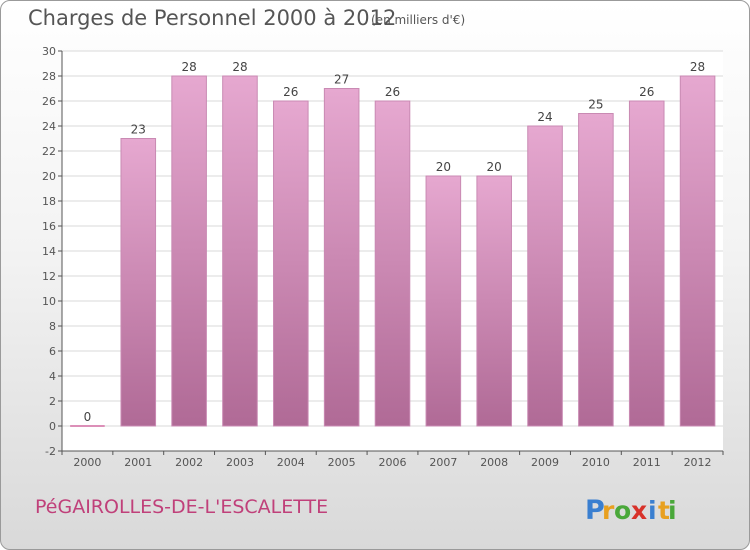 The width and height of the screenshot is (750, 550). What do you see at coordinates (622, 510) in the screenshot?
I see `logo-letter: o` at bounding box center [622, 510].